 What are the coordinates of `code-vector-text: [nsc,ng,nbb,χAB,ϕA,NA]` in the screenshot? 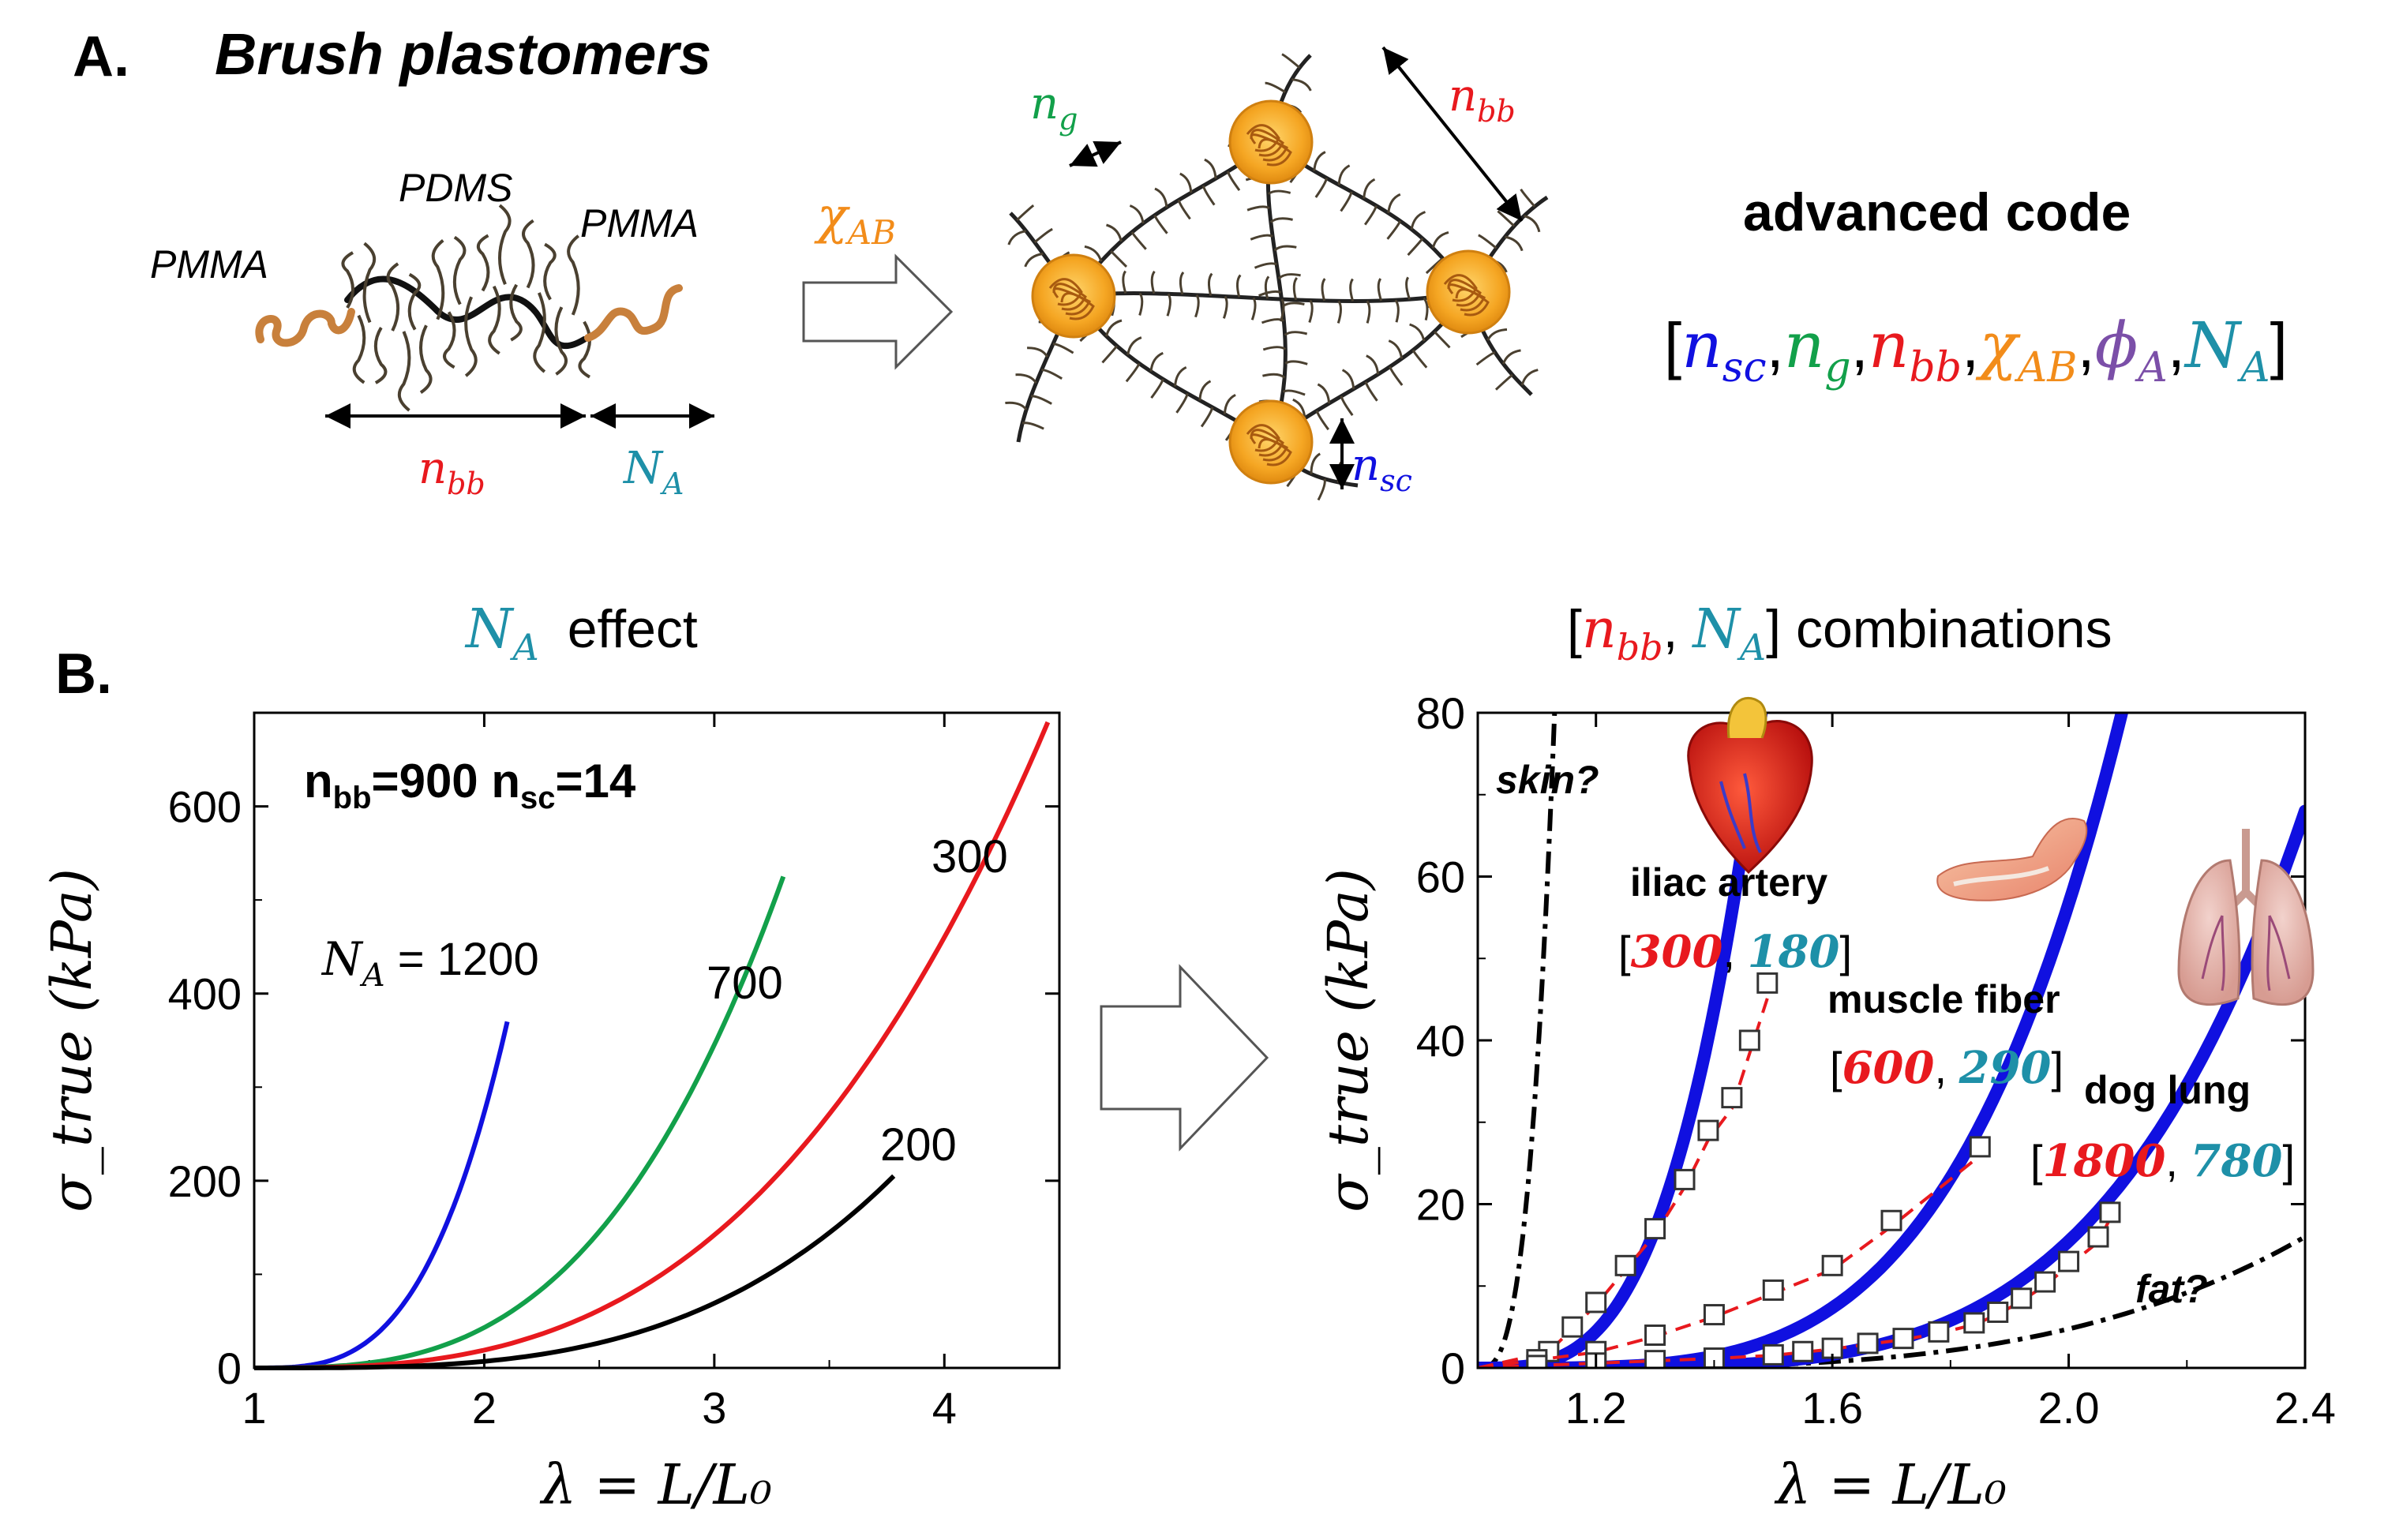 It's located at (1976, 351).